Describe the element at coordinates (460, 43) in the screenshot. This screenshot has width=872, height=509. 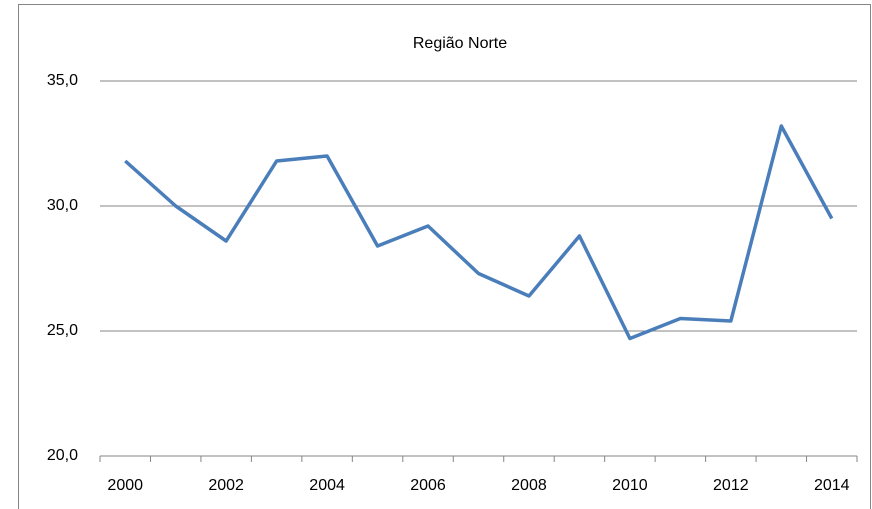
I see `chart-title: Região Norte` at that location.